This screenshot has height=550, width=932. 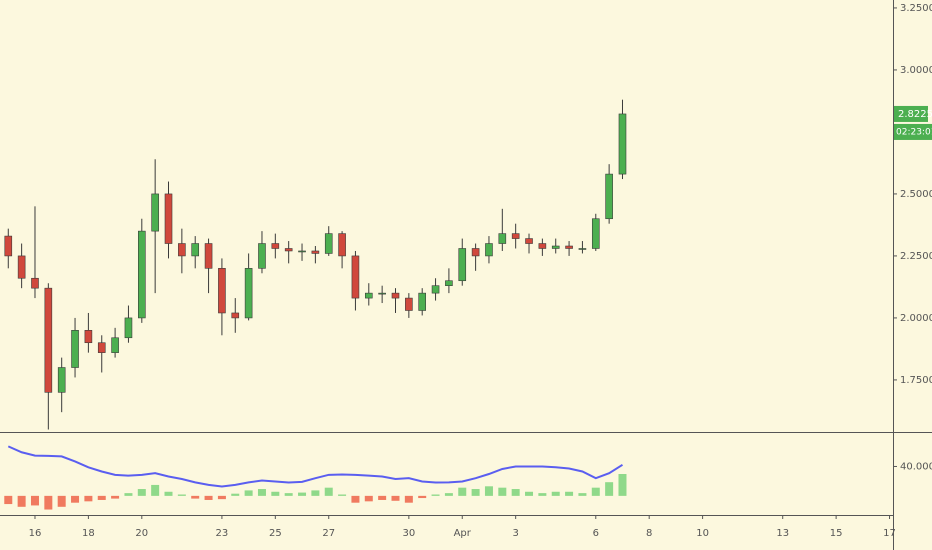 I want to click on x-tick-label: 3, so click(x=515, y=533).